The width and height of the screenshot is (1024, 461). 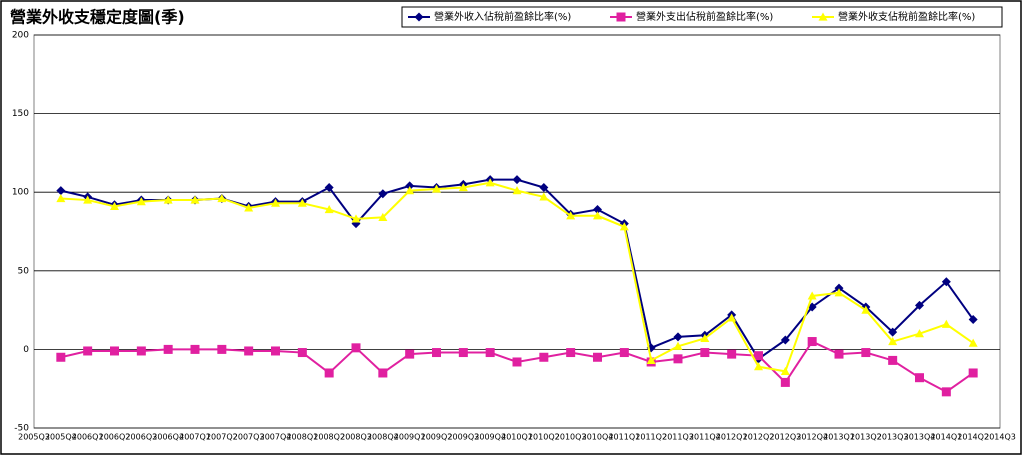 I want to click on legend-label: 營業外收入佔稅前盈餘比率(%), so click(x=502, y=16).